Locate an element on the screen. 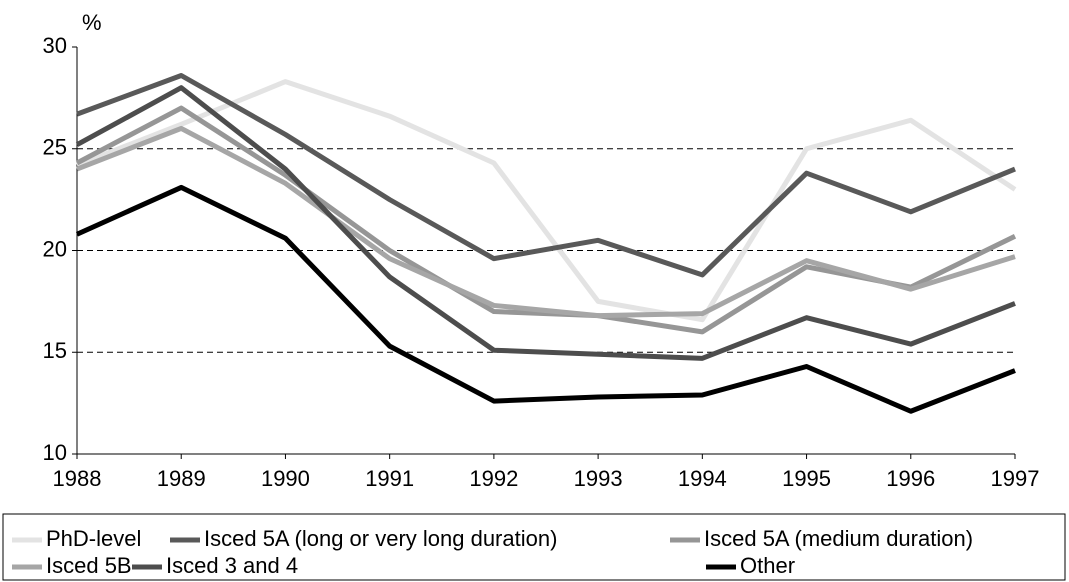 This screenshot has width=1069, height=582. x-tick-label: 1989 is located at coordinates (181, 478).